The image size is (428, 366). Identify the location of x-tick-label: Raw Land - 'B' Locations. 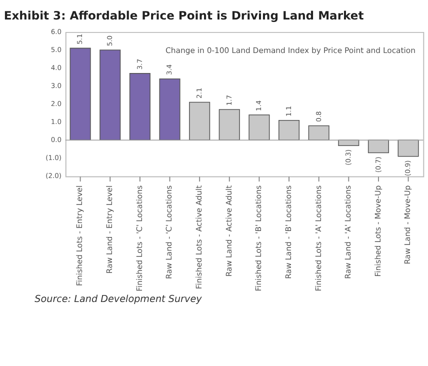
(288, 232).